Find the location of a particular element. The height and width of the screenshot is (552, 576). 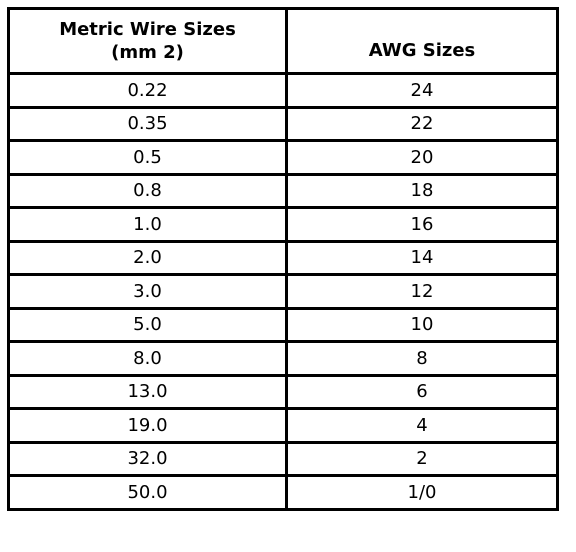

table-cell: 2.0 is located at coordinates (147, 257).